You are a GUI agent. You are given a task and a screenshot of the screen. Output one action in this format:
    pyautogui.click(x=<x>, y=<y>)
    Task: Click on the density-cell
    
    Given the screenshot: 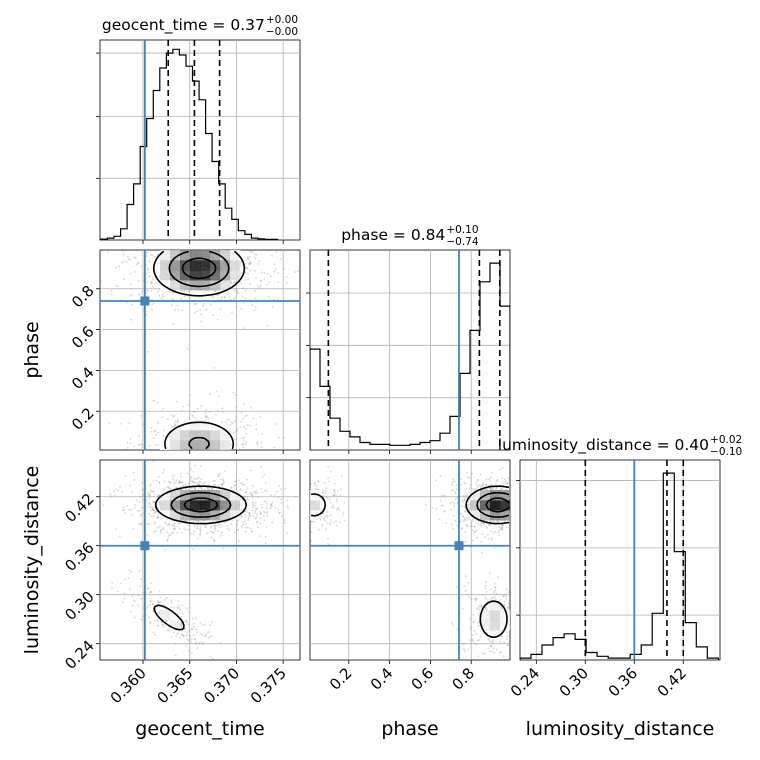 What is the action you would take?
    pyautogui.click(x=215, y=445)
    